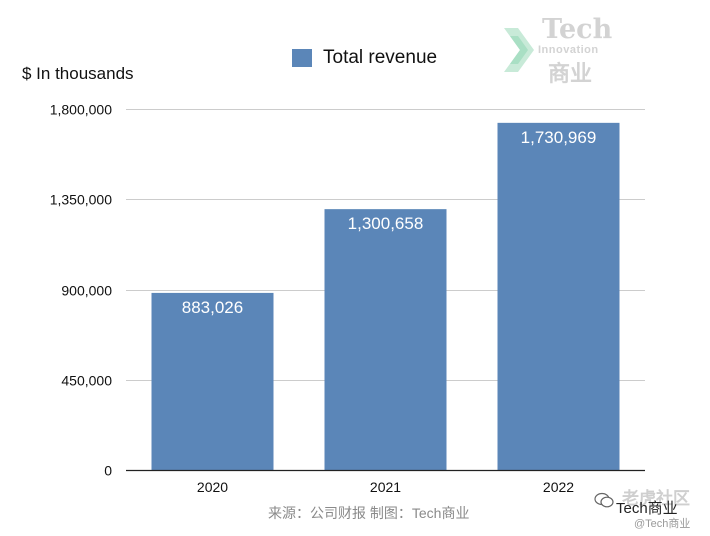 This screenshot has width=710, height=536. Describe the element at coordinates (647, 508) in the screenshot. I see `watermark-brand: Tech商业` at that location.